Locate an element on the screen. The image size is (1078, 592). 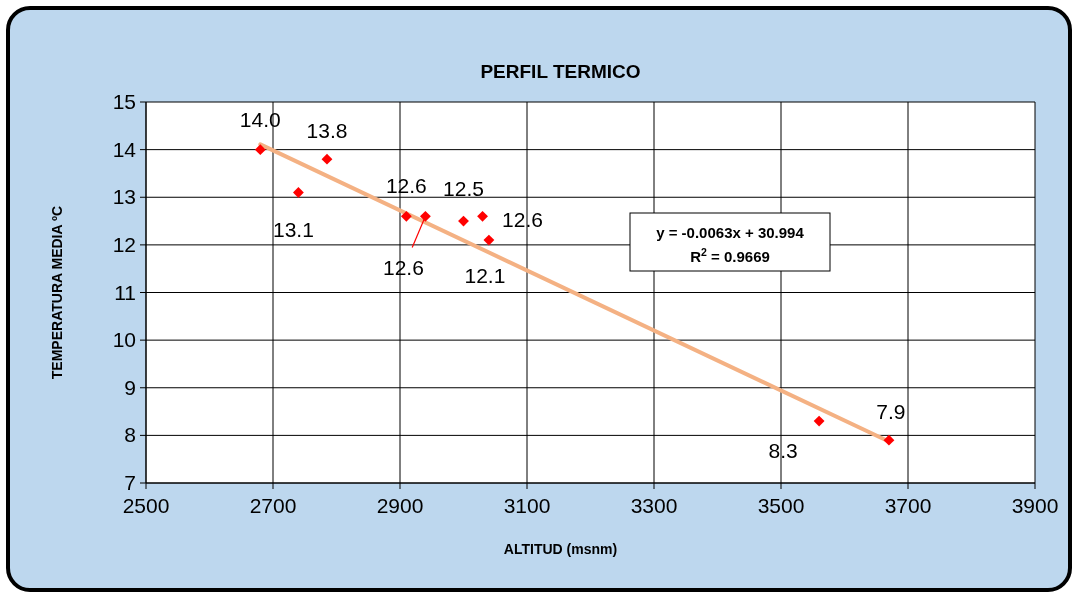
data-label: 12.5 is located at coordinates (463, 189).